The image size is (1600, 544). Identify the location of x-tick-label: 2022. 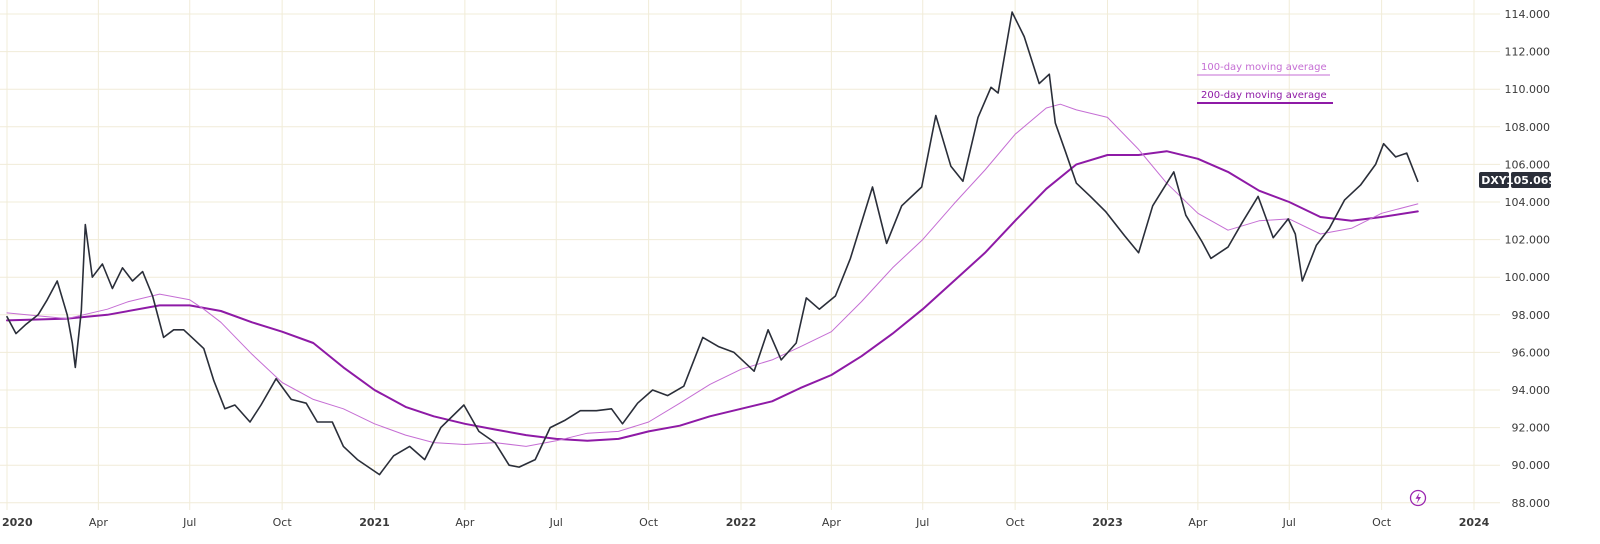
(741, 522).